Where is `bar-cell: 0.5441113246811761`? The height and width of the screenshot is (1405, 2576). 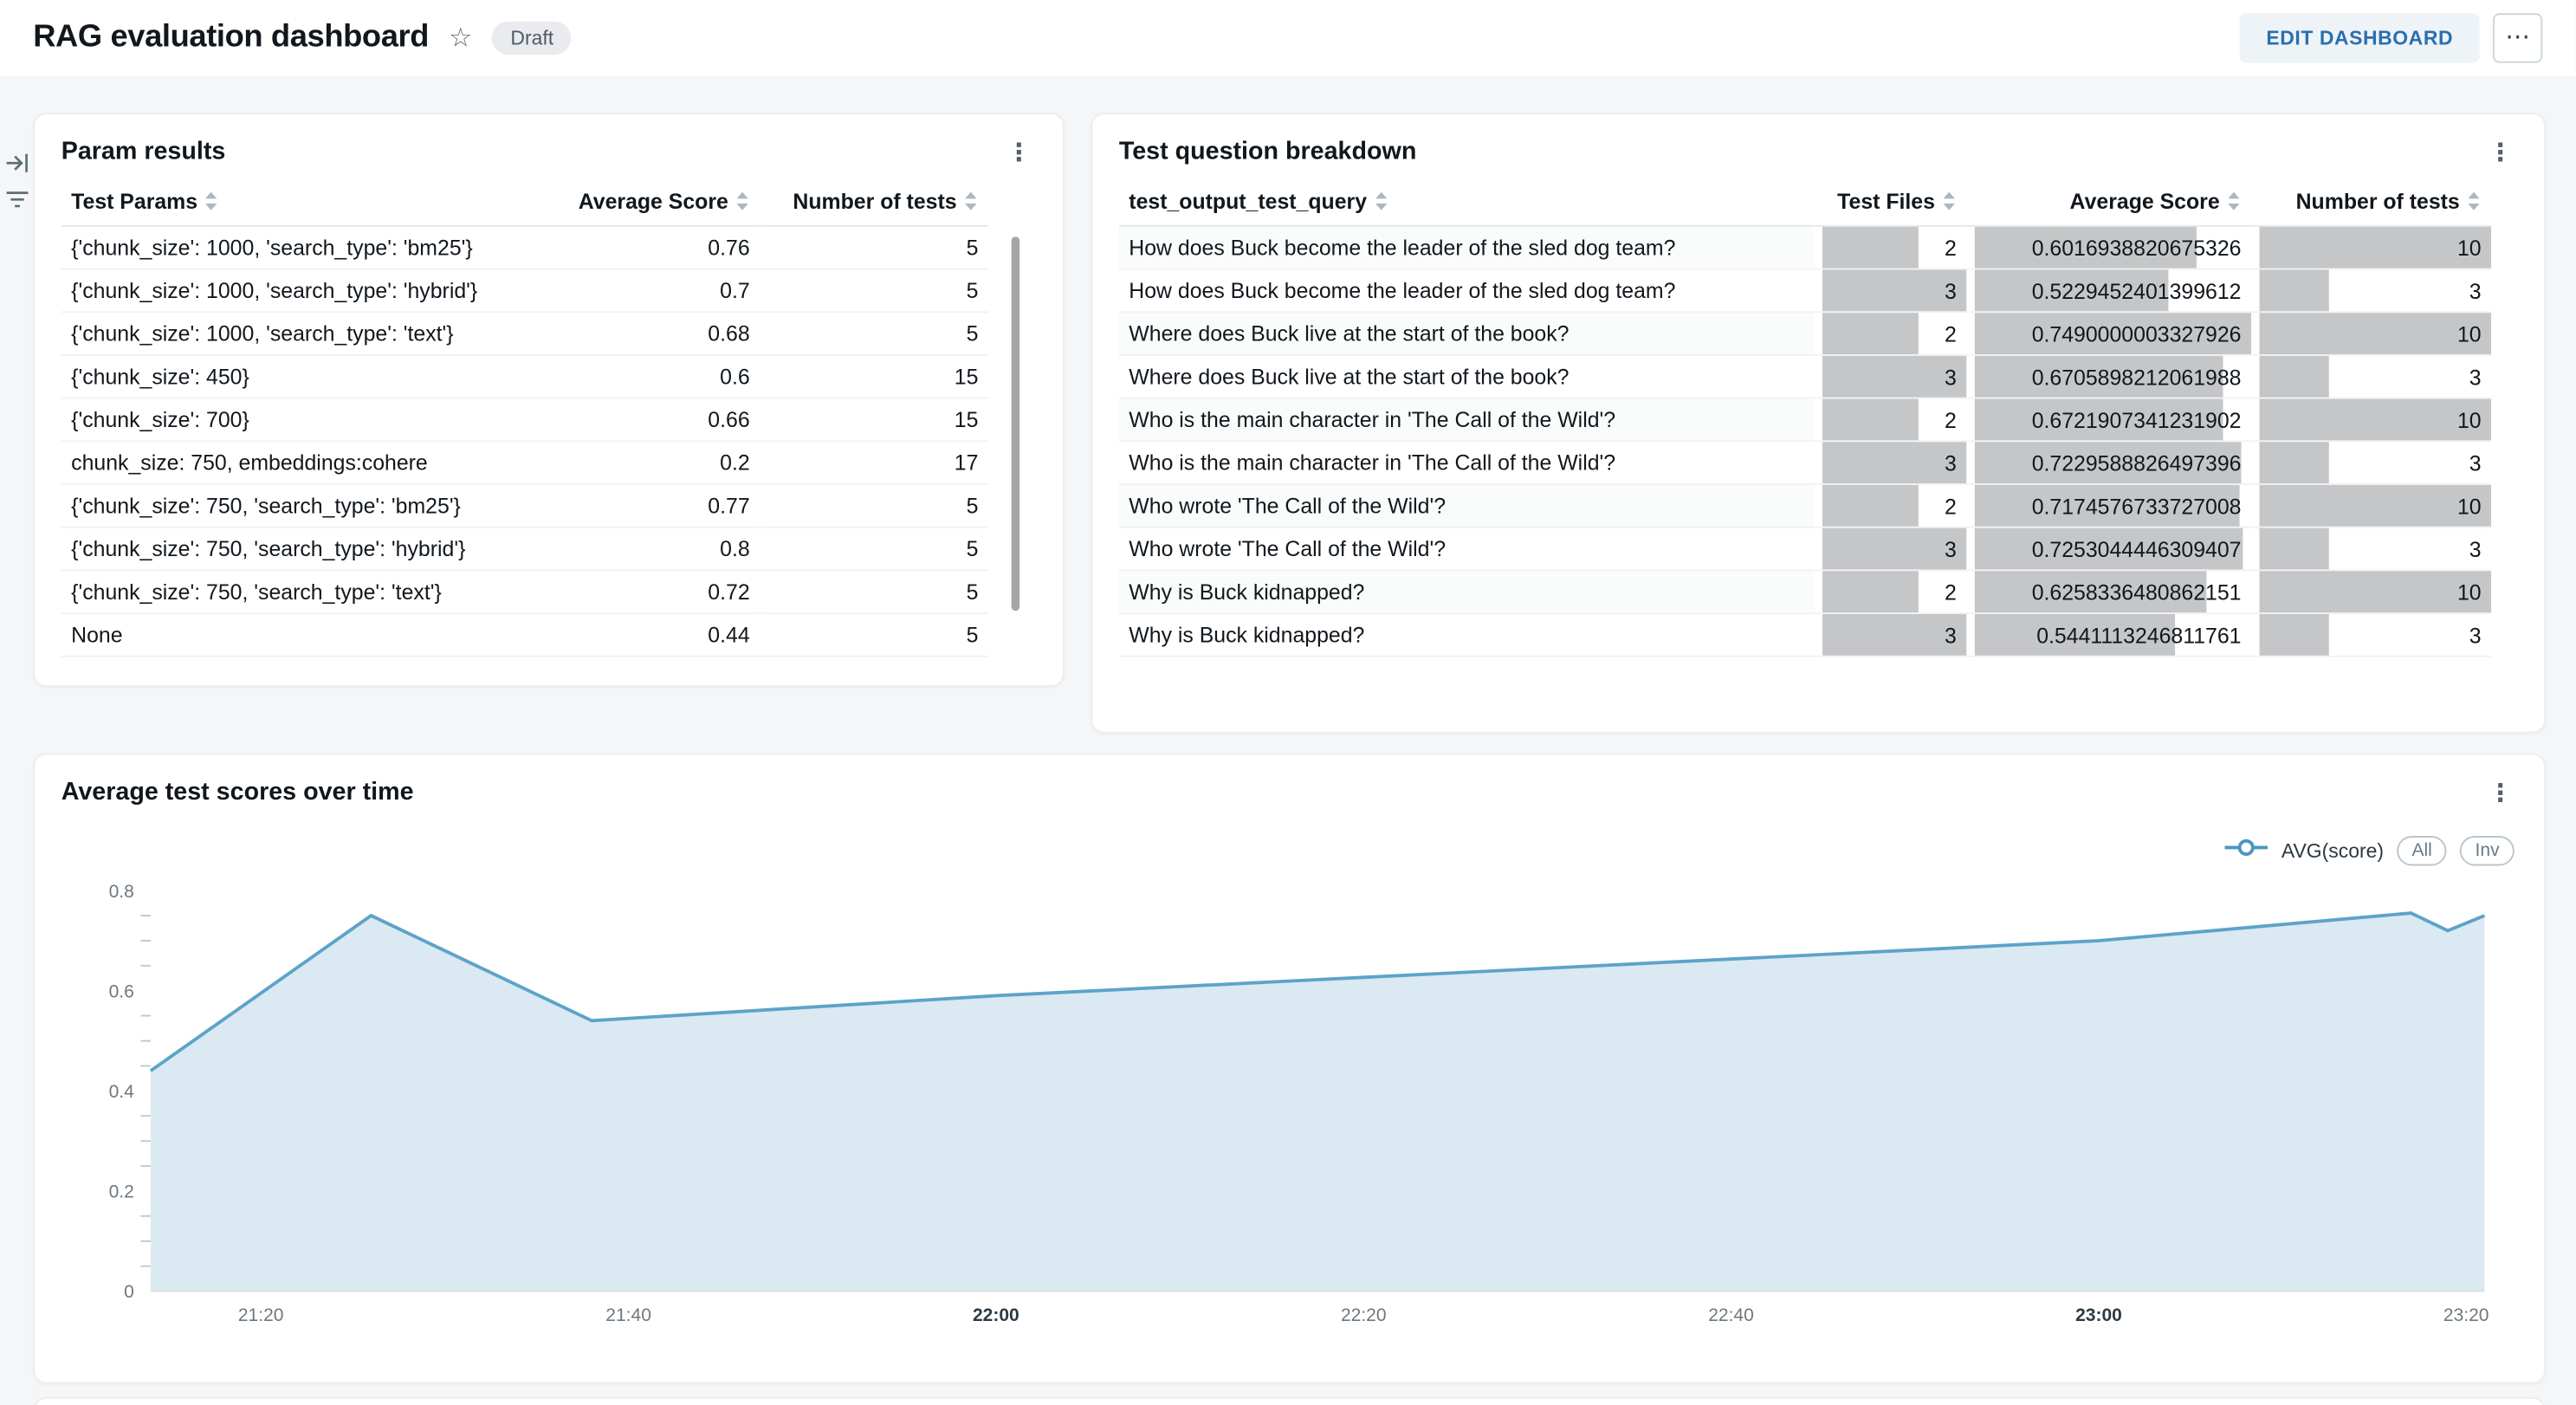 bar-cell: 0.5441113246811761 is located at coordinates (2108, 635).